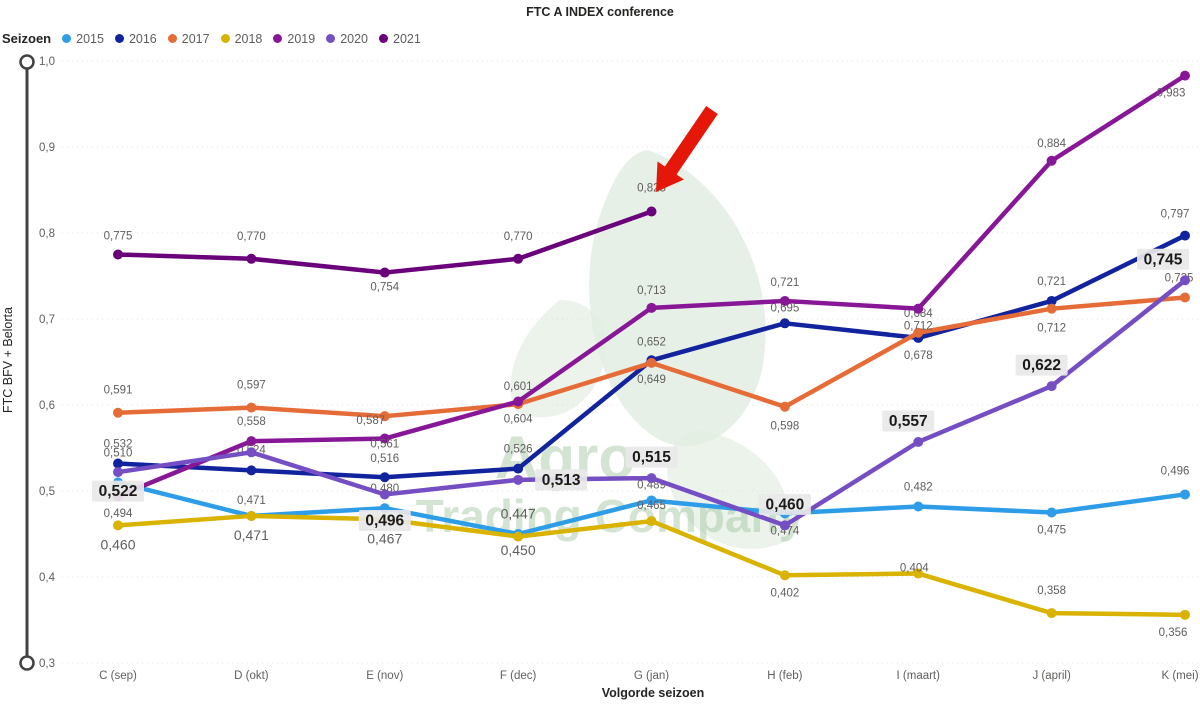  What do you see at coordinates (518, 468) in the screenshot?
I see `data-point-2016-F (dec)` at bounding box center [518, 468].